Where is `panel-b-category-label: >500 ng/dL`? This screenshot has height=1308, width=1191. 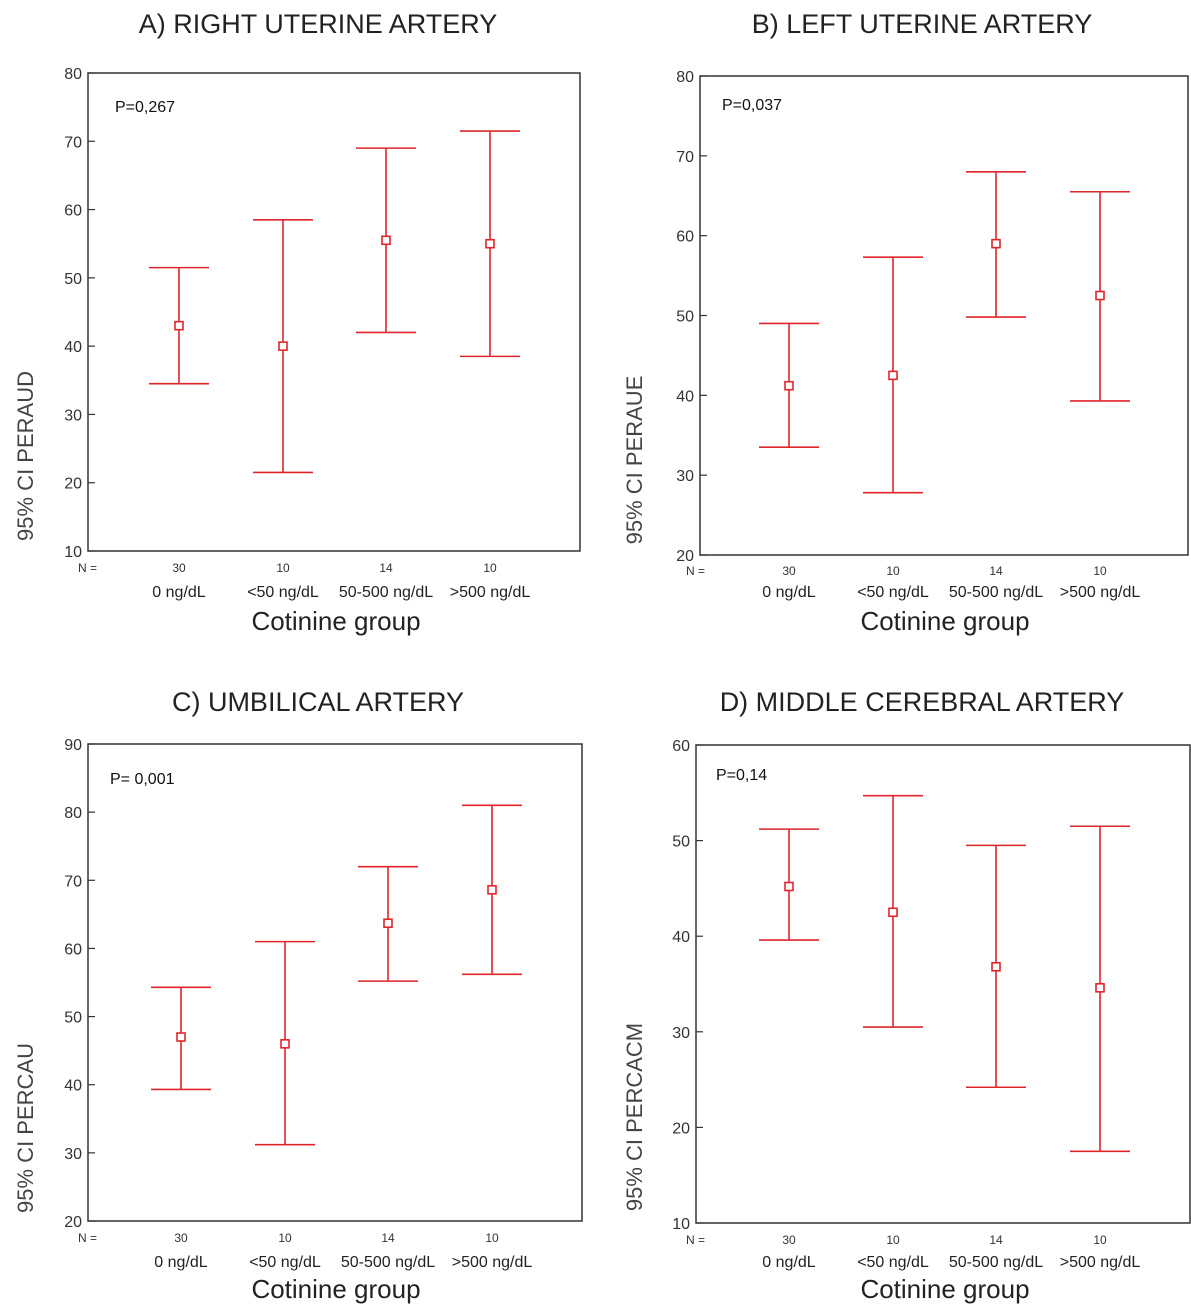
panel-b-category-label: >500 ng/dL is located at coordinates (1100, 592).